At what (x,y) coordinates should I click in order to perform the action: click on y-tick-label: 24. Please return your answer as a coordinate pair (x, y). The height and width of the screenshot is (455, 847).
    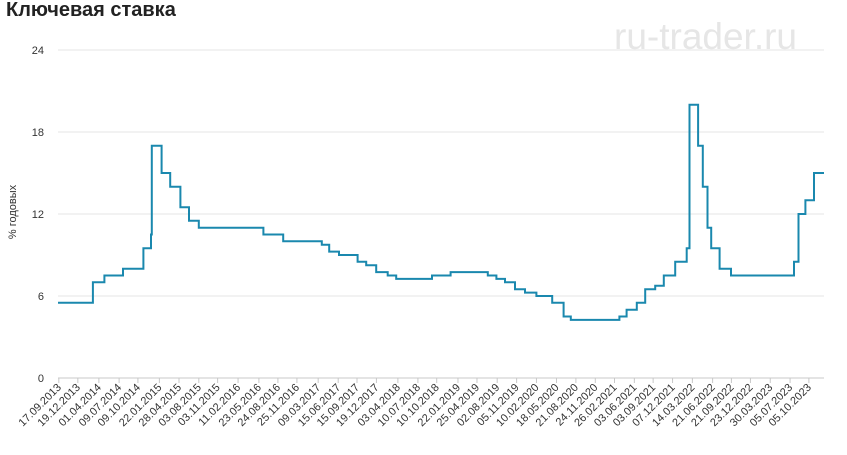
    Looking at the image, I should click on (38, 51).